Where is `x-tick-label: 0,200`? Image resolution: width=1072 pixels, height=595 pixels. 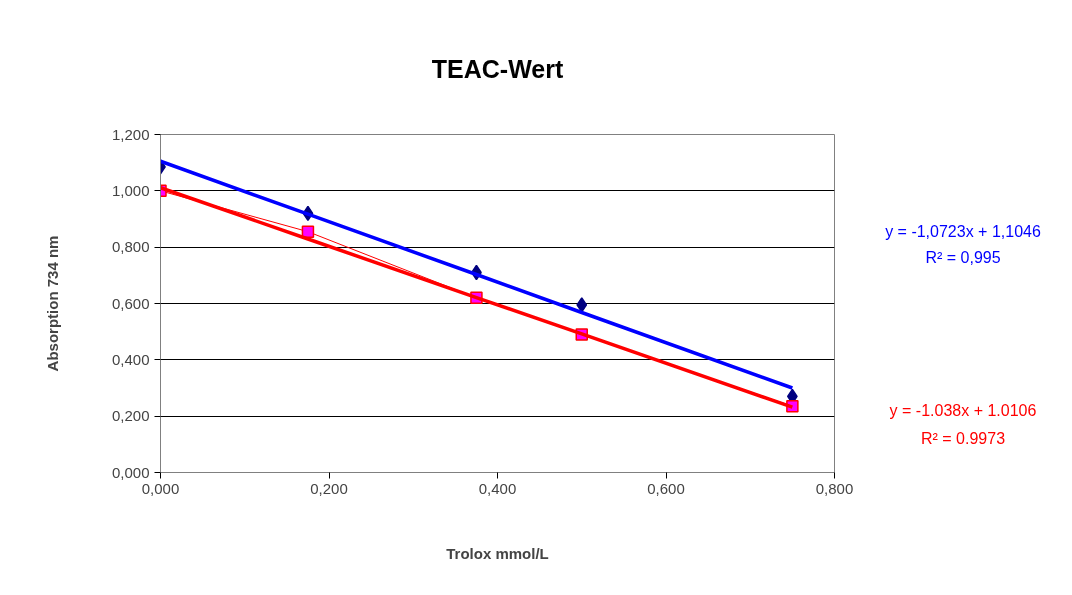 x-tick-label: 0,200 is located at coordinates (329, 488).